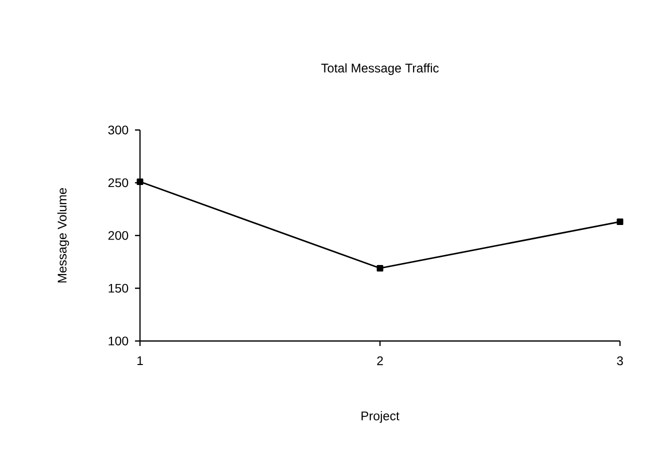 The height and width of the screenshot is (450, 648). I want to click on y-tick-label: 300, so click(118, 130).